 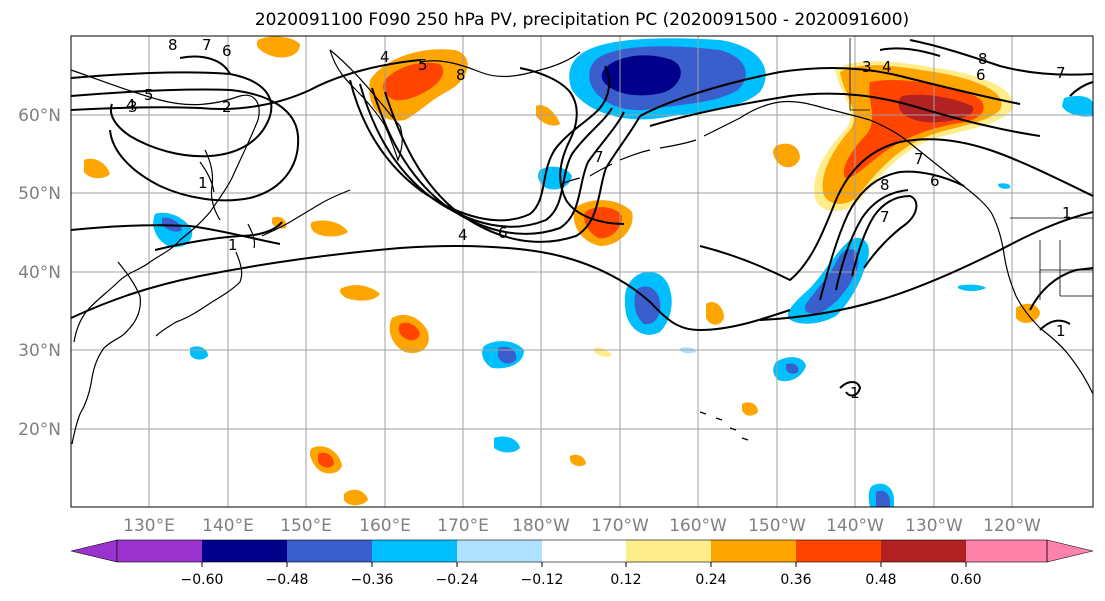 What do you see at coordinates (620, 526) in the screenshot?
I see `lon-label-170w: 170°W` at bounding box center [620, 526].